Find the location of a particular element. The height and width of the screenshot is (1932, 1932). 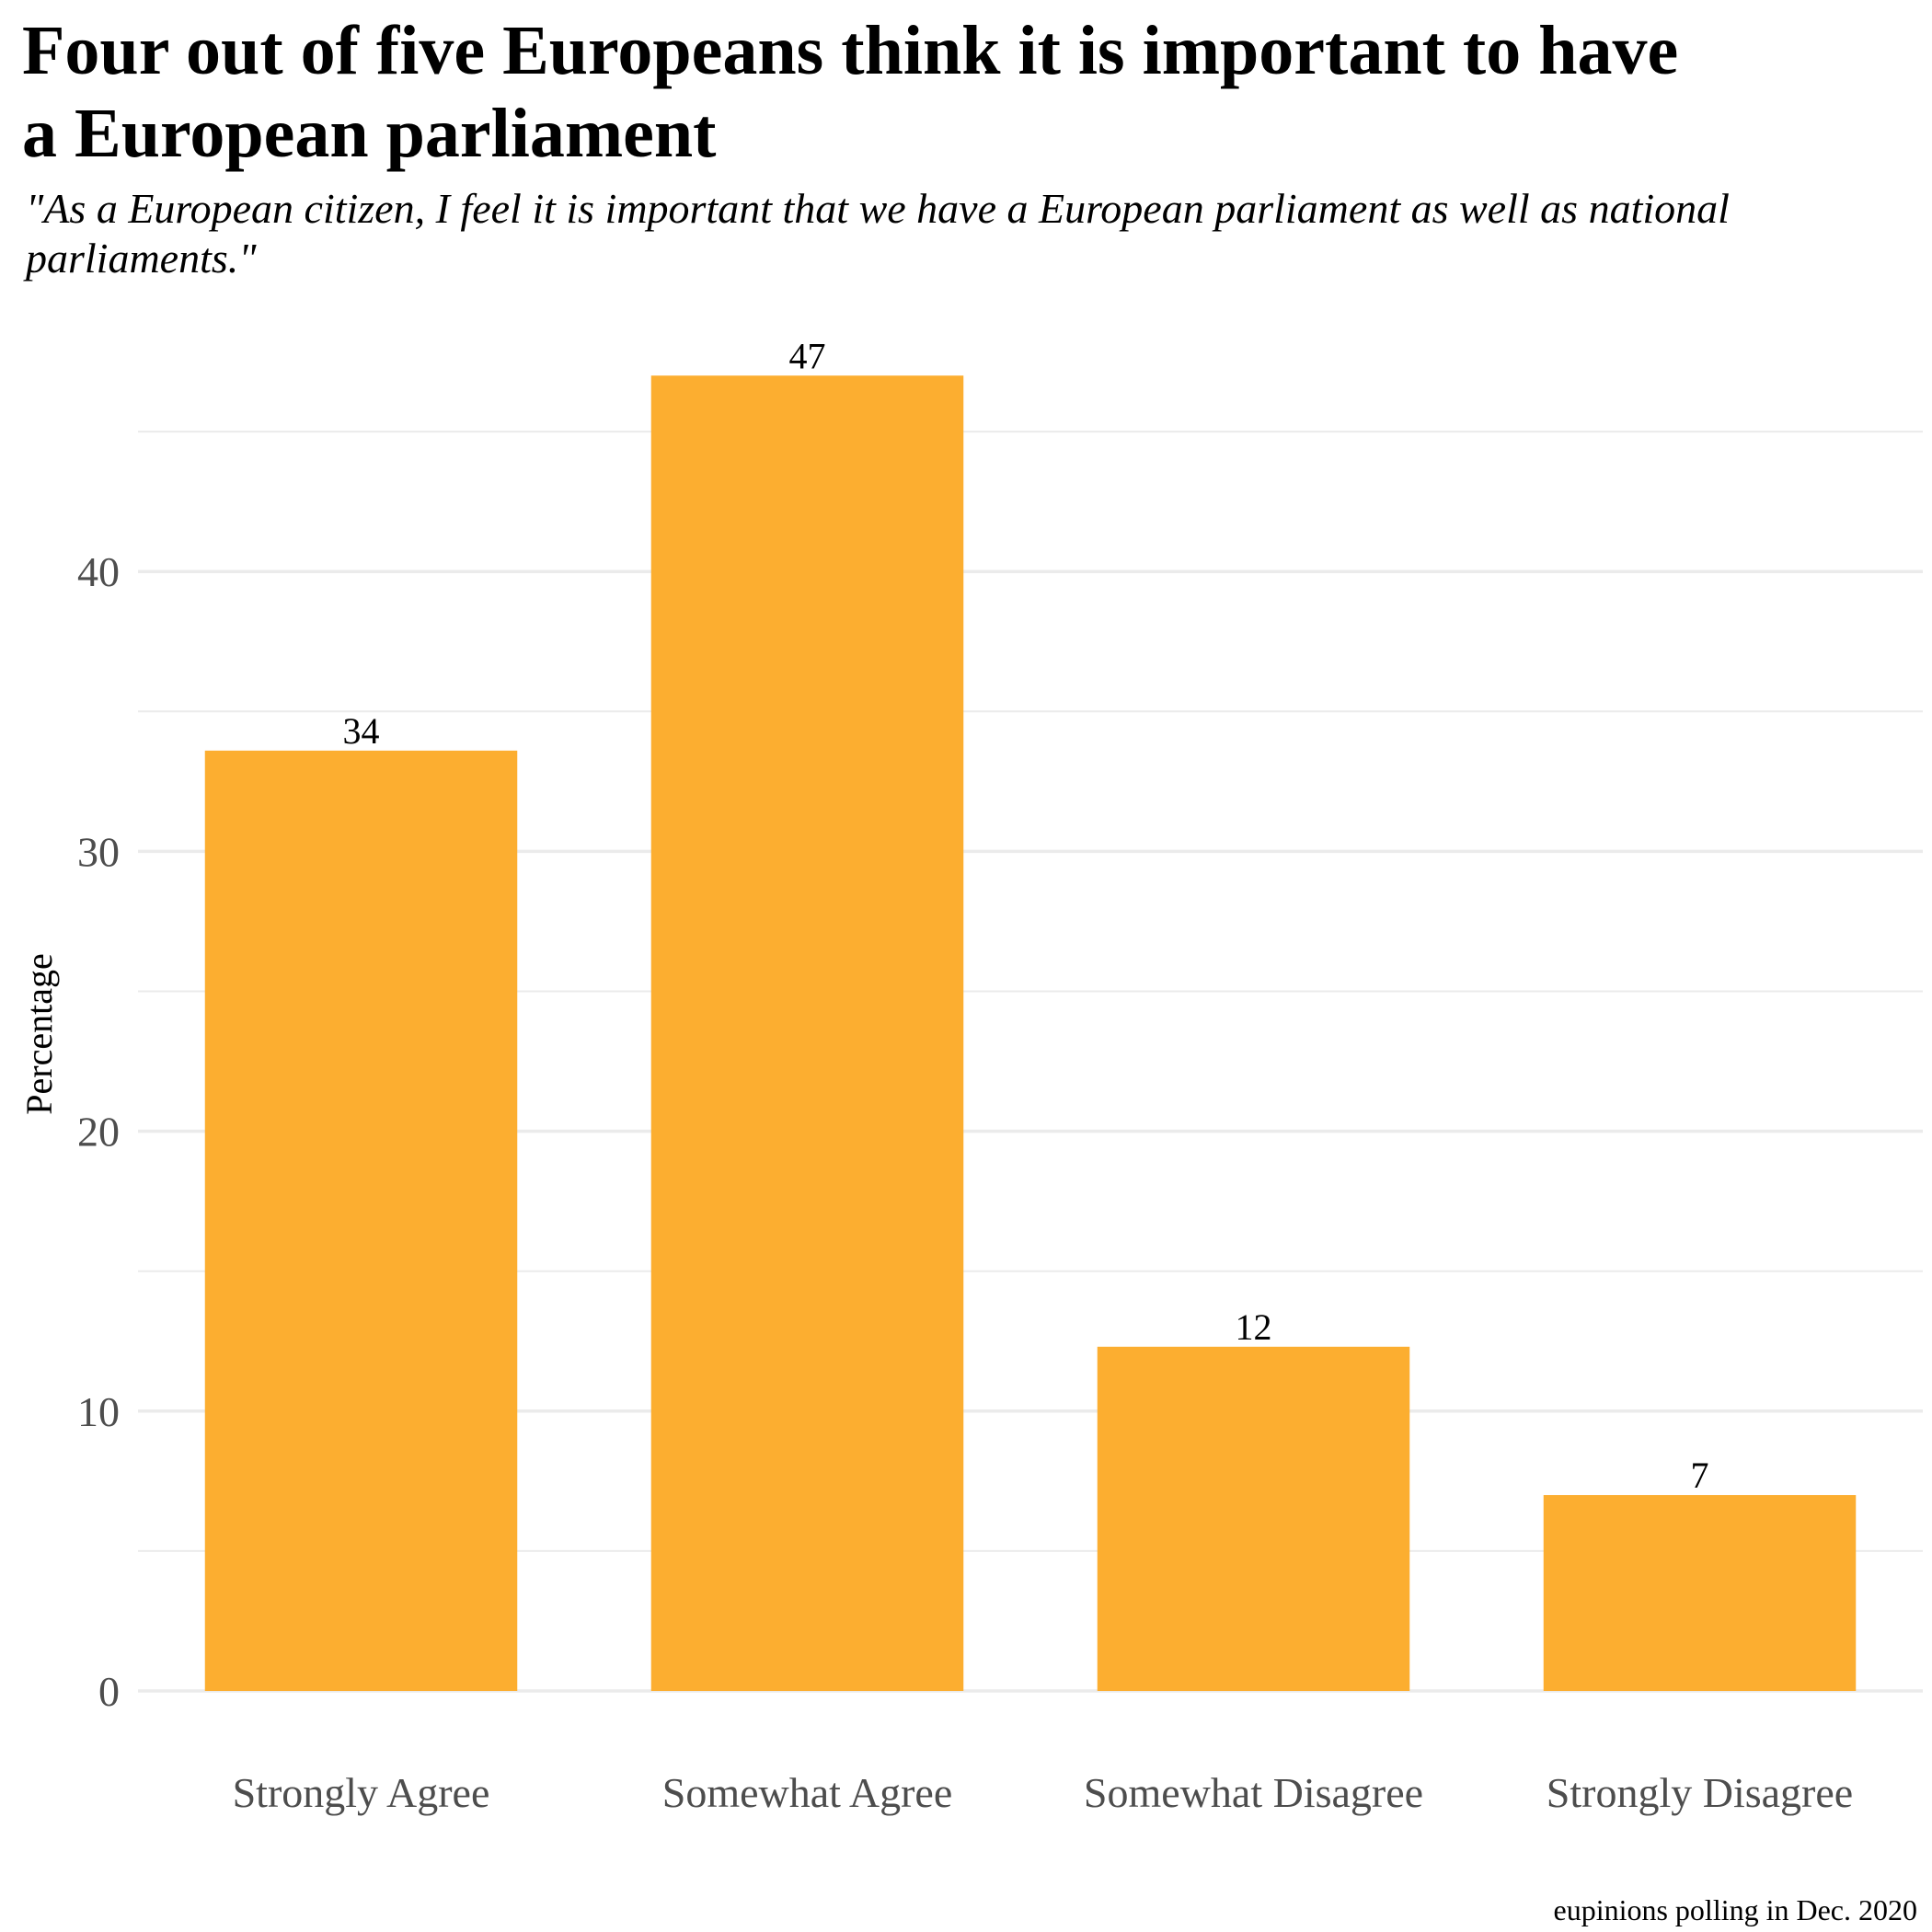

y-tick-label: 20 is located at coordinates (98, 1132).